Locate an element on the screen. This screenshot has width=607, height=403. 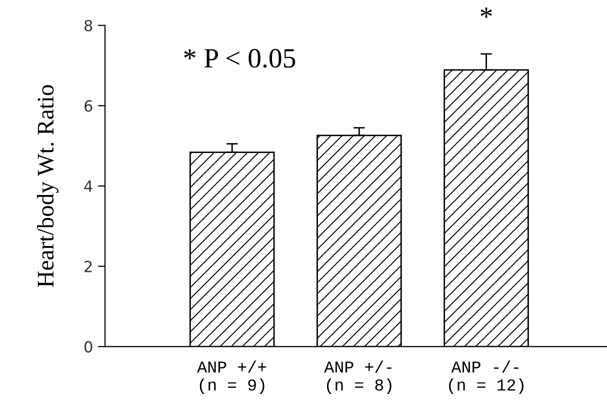
y-tick-label: 0 is located at coordinates (88, 347).